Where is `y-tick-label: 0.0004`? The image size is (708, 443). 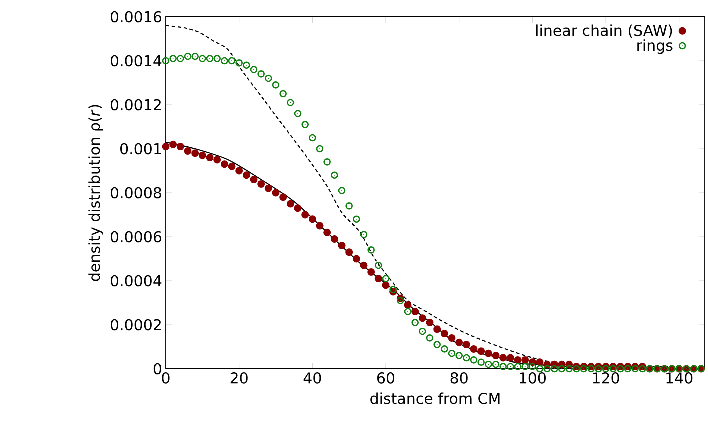
y-tick-label: 0.0004 is located at coordinates (136, 281).